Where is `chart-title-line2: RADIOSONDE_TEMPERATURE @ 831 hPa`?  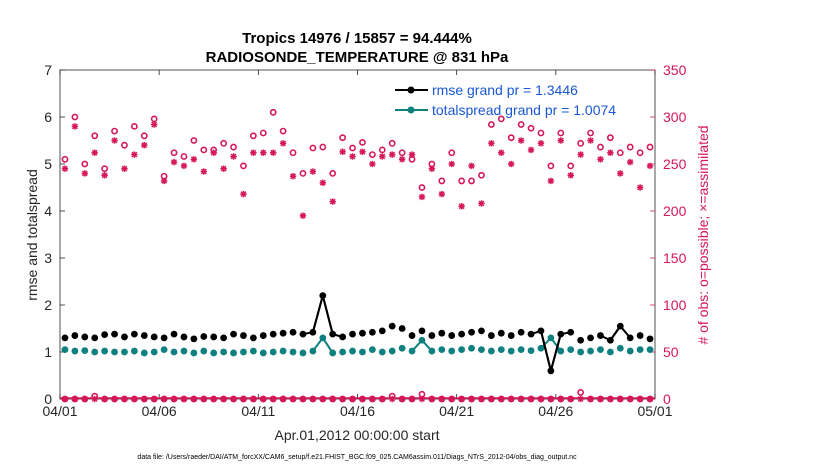
chart-title-line2: RADIOSONDE_TEMPERATURE @ 831 hPa is located at coordinates (357, 57).